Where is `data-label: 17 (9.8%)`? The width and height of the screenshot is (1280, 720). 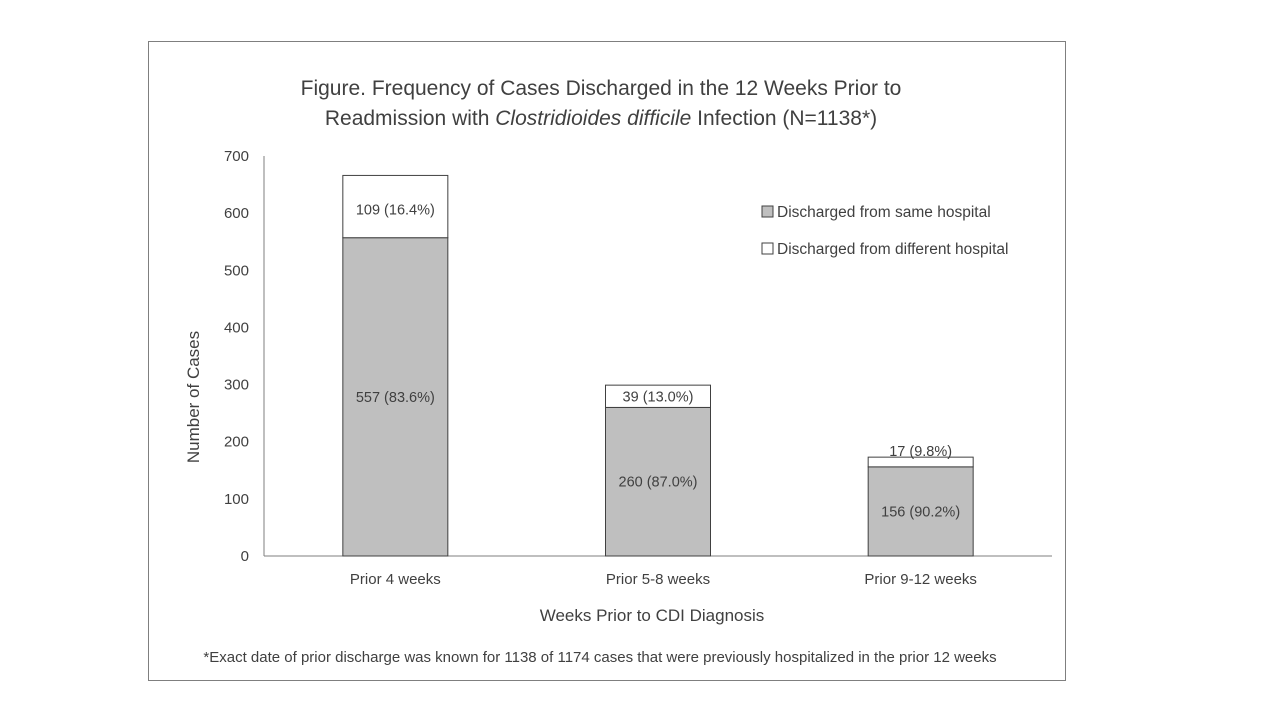 data-label: 17 (9.8%) is located at coordinates (920, 452).